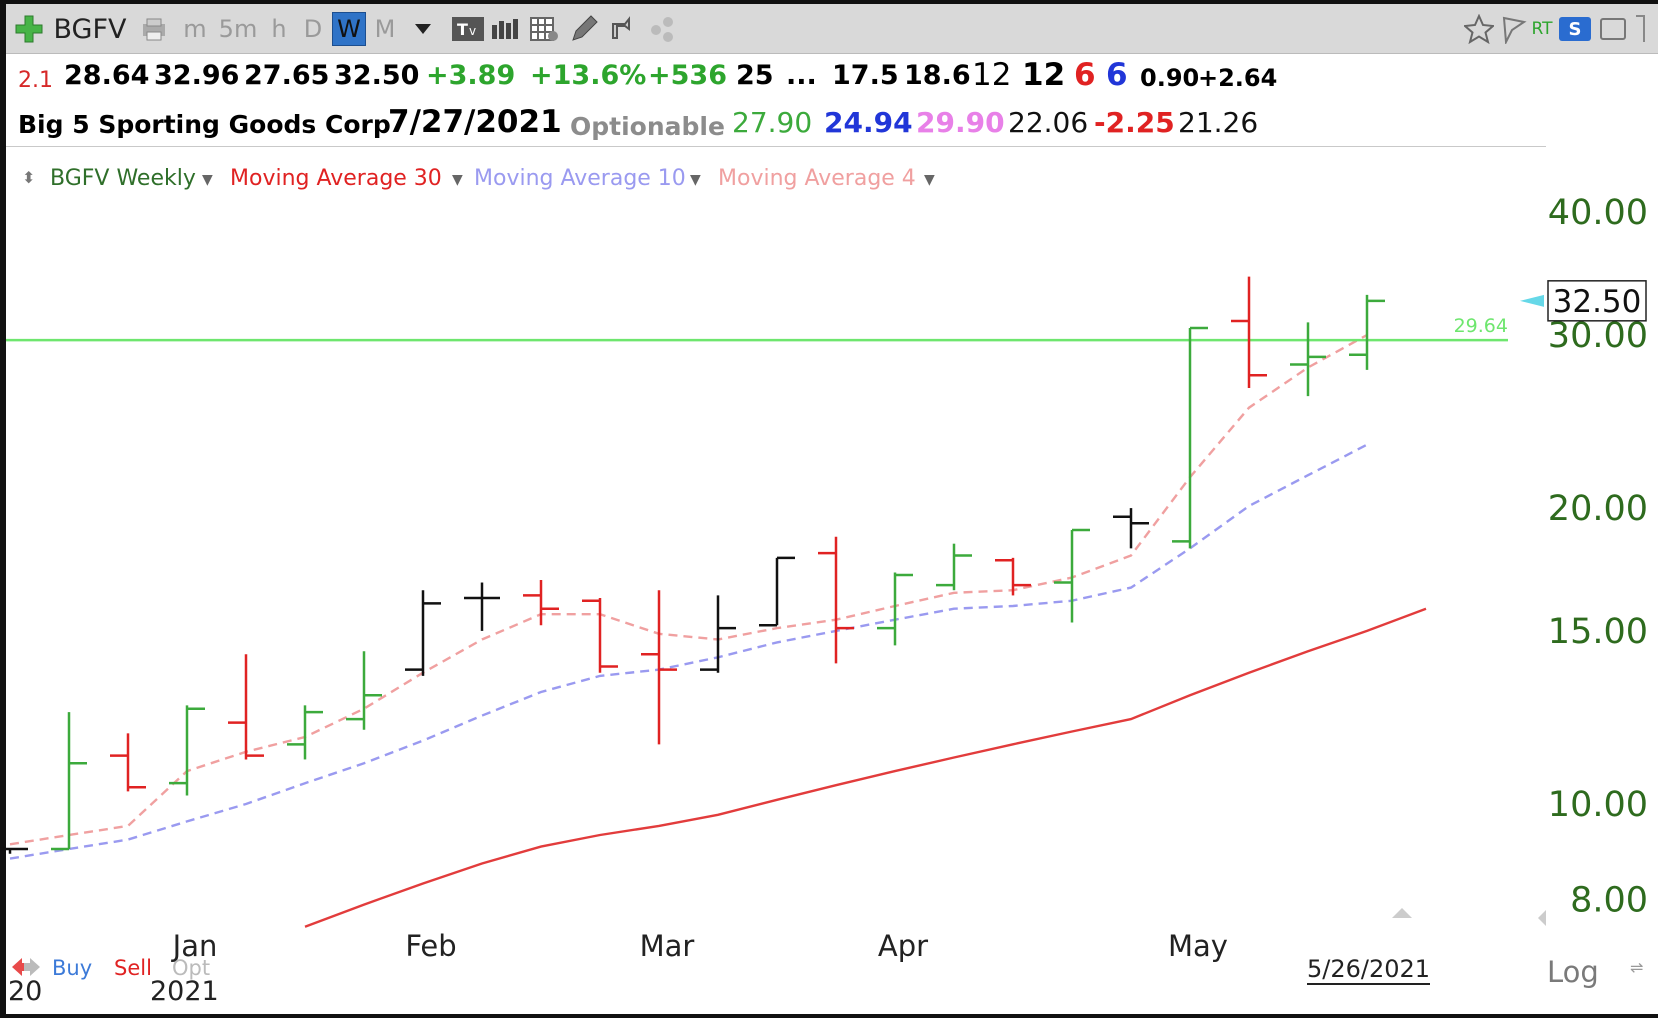 The height and width of the screenshot is (1018, 1658). What do you see at coordinates (992, 75) in the screenshot?
I see `quote-v4: 12` at bounding box center [992, 75].